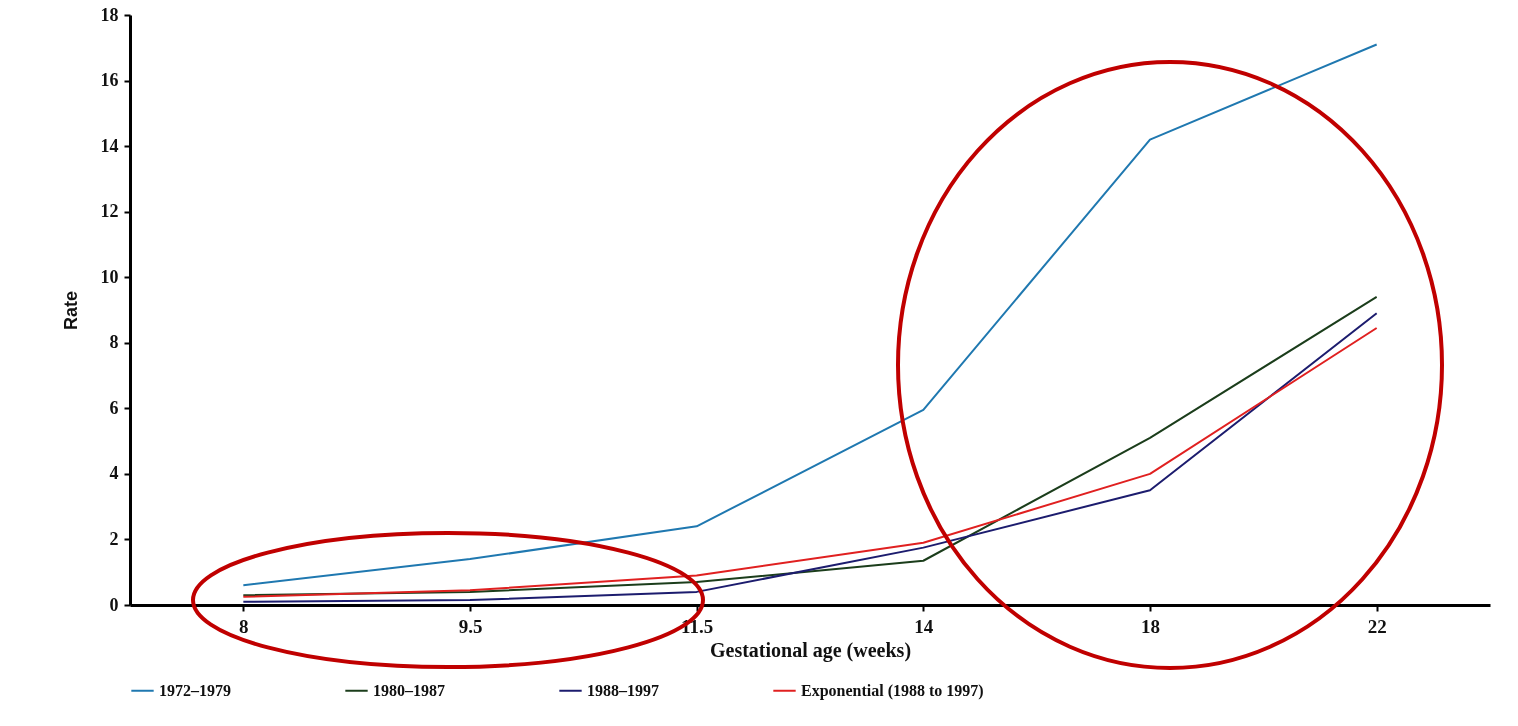  What do you see at coordinates (114, 538) in the screenshot?
I see `y-tick-label: 2` at bounding box center [114, 538].